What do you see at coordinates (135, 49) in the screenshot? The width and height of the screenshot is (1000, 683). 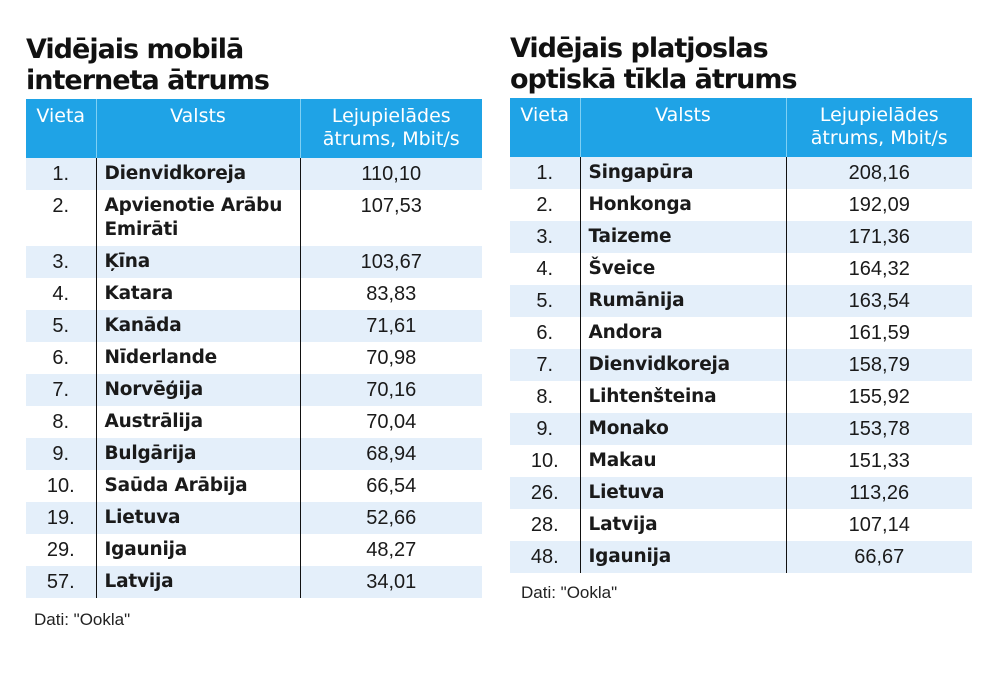 I see `mobile-title-line1: Vidējais mobilā` at bounding box center [135, 49].